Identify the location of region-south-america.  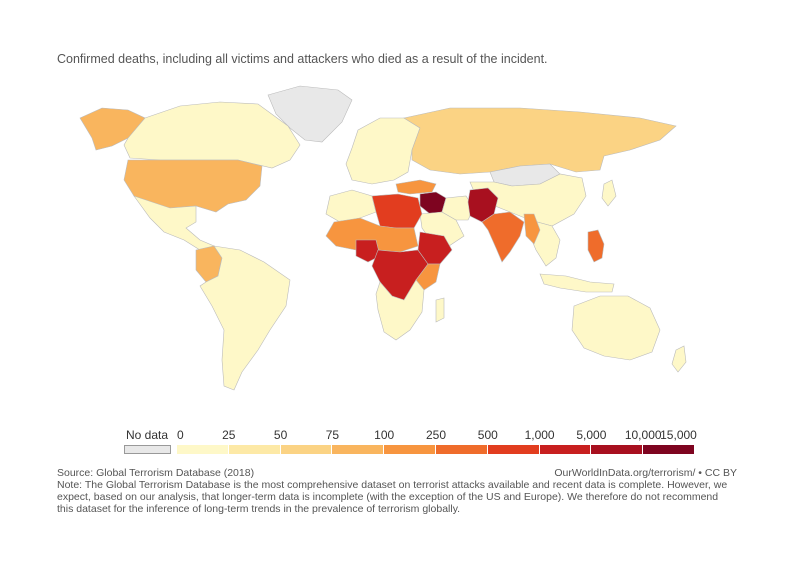
(245, 318).